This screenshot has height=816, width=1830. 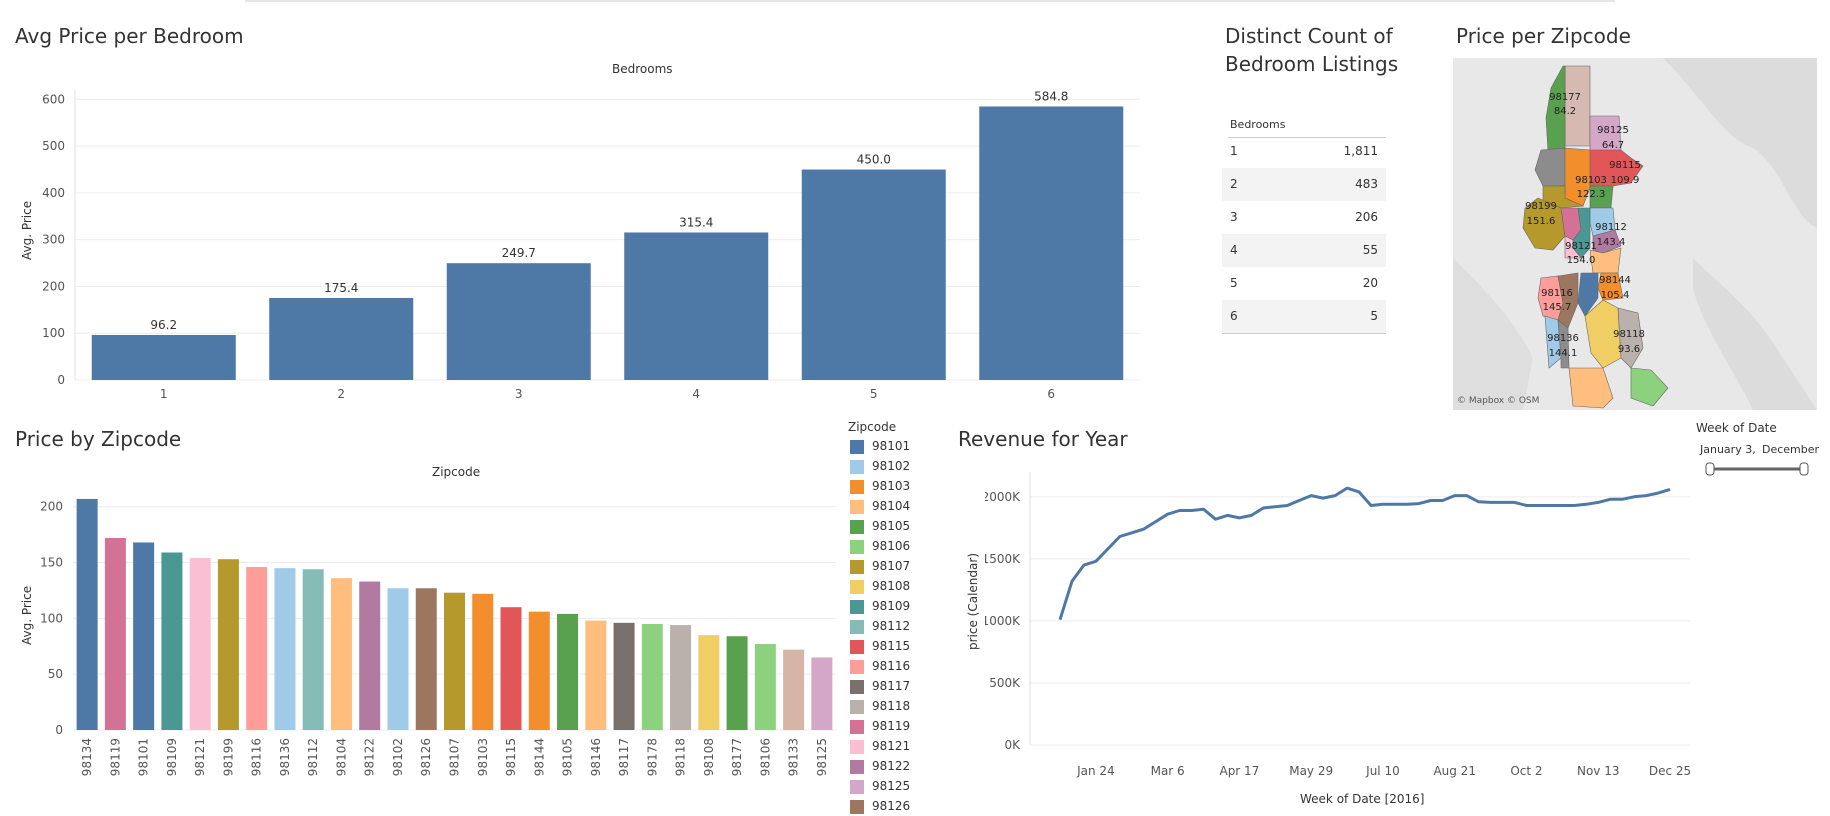 What do you see at coordinates (1370, 250) in the screenshot?
I see `table-cell-count: 55` at bounding box center [1370, 250].